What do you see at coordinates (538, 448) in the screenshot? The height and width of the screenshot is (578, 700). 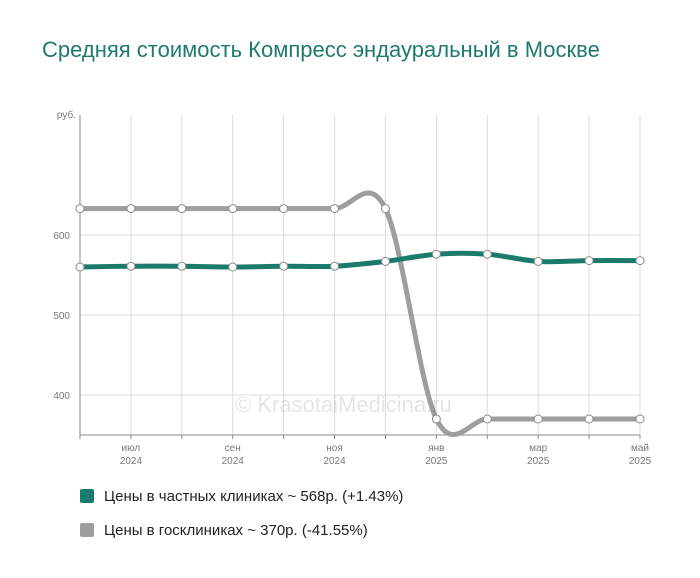 I see `x-tick-label-мар: мар` at bounding box center [538, 448].